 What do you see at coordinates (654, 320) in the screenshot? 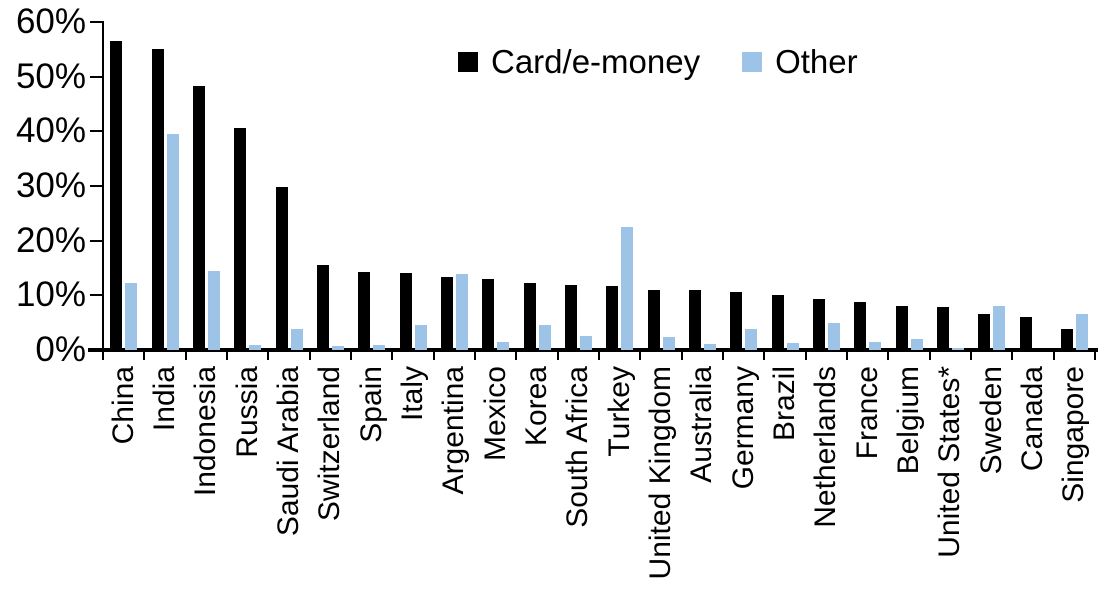
I see `bar-card-e-money-united-kingdom` at bounding box center [654, 320].